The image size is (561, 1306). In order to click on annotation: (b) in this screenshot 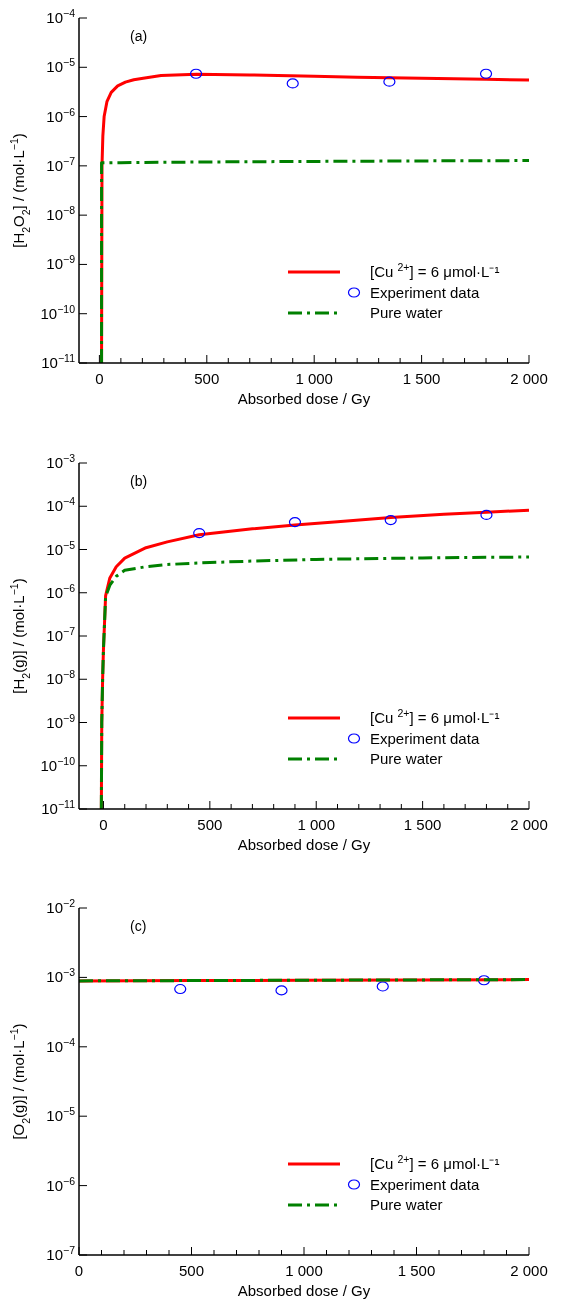, I will do `click(139, 481)`.